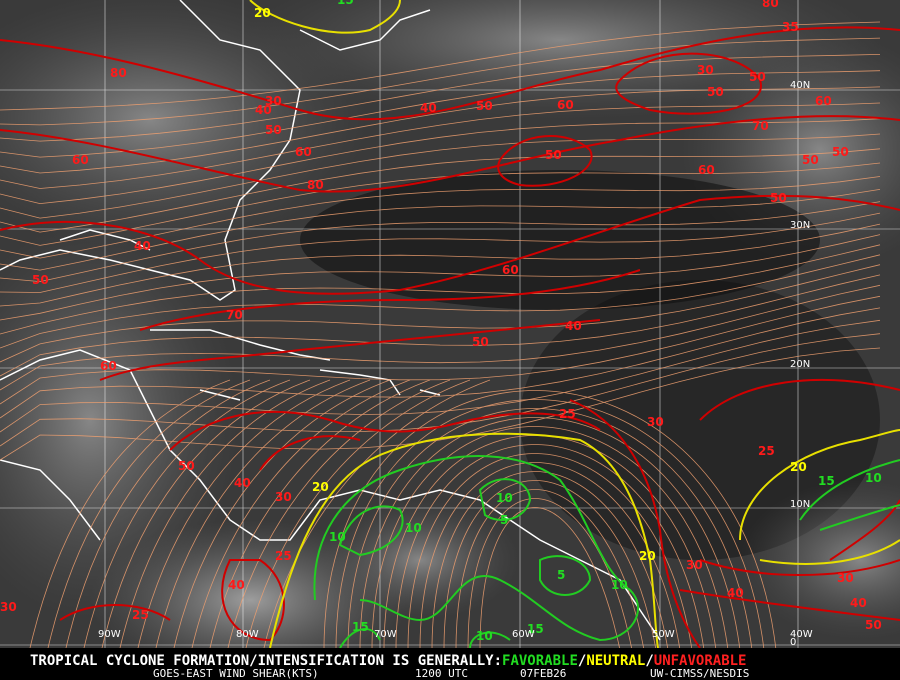 This screenshot has height=680, width=900. Describe the element at coordinates (699, 673) in the screenshot. I see `source: UW-CIMSS/NESDIS` at that location.